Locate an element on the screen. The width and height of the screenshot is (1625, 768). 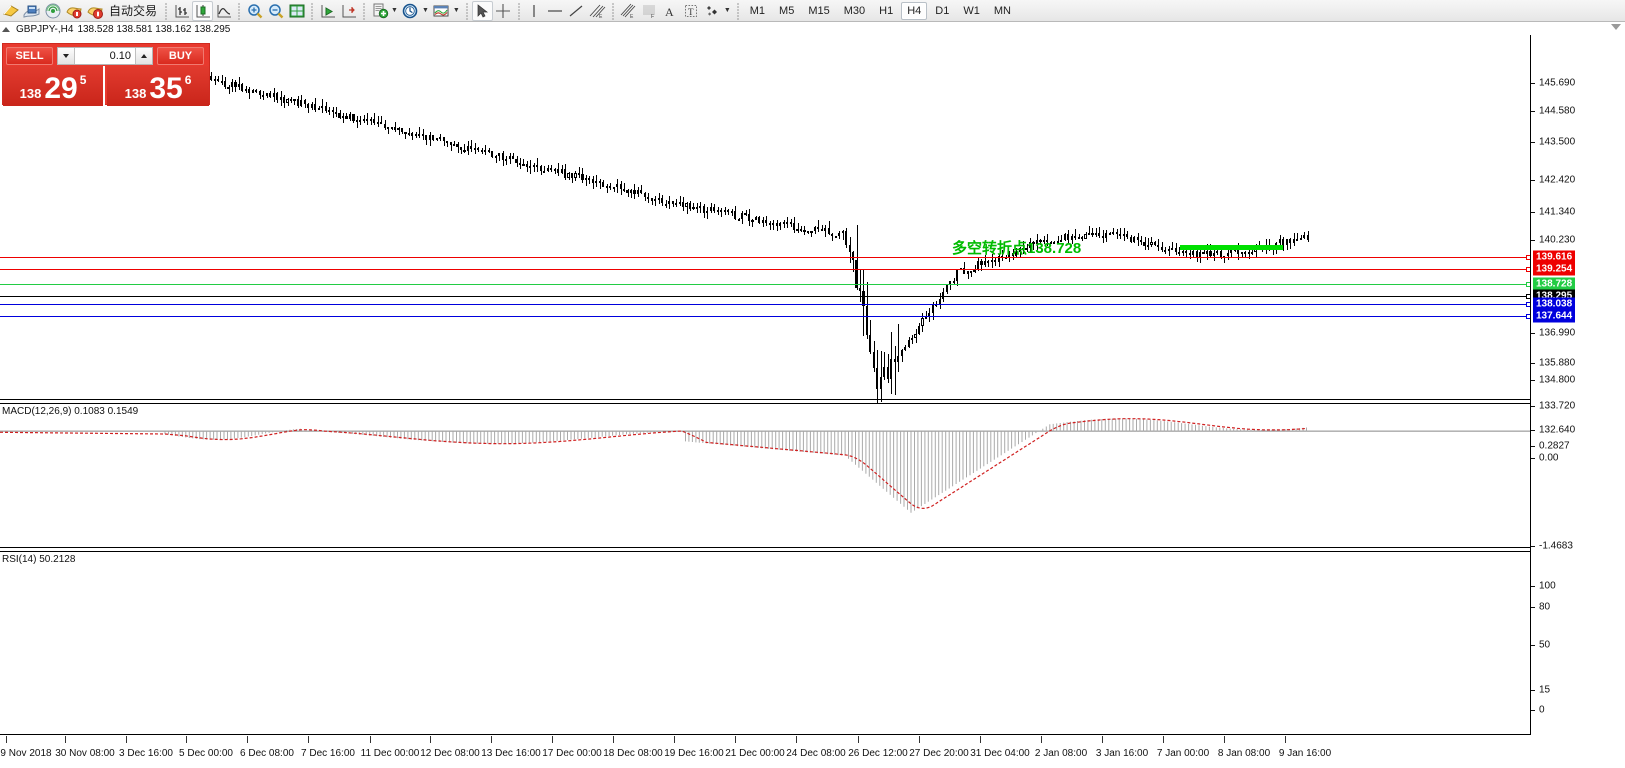
oct-controls-row: SELL 0.10 BUY is located at coordinates (107, 55).